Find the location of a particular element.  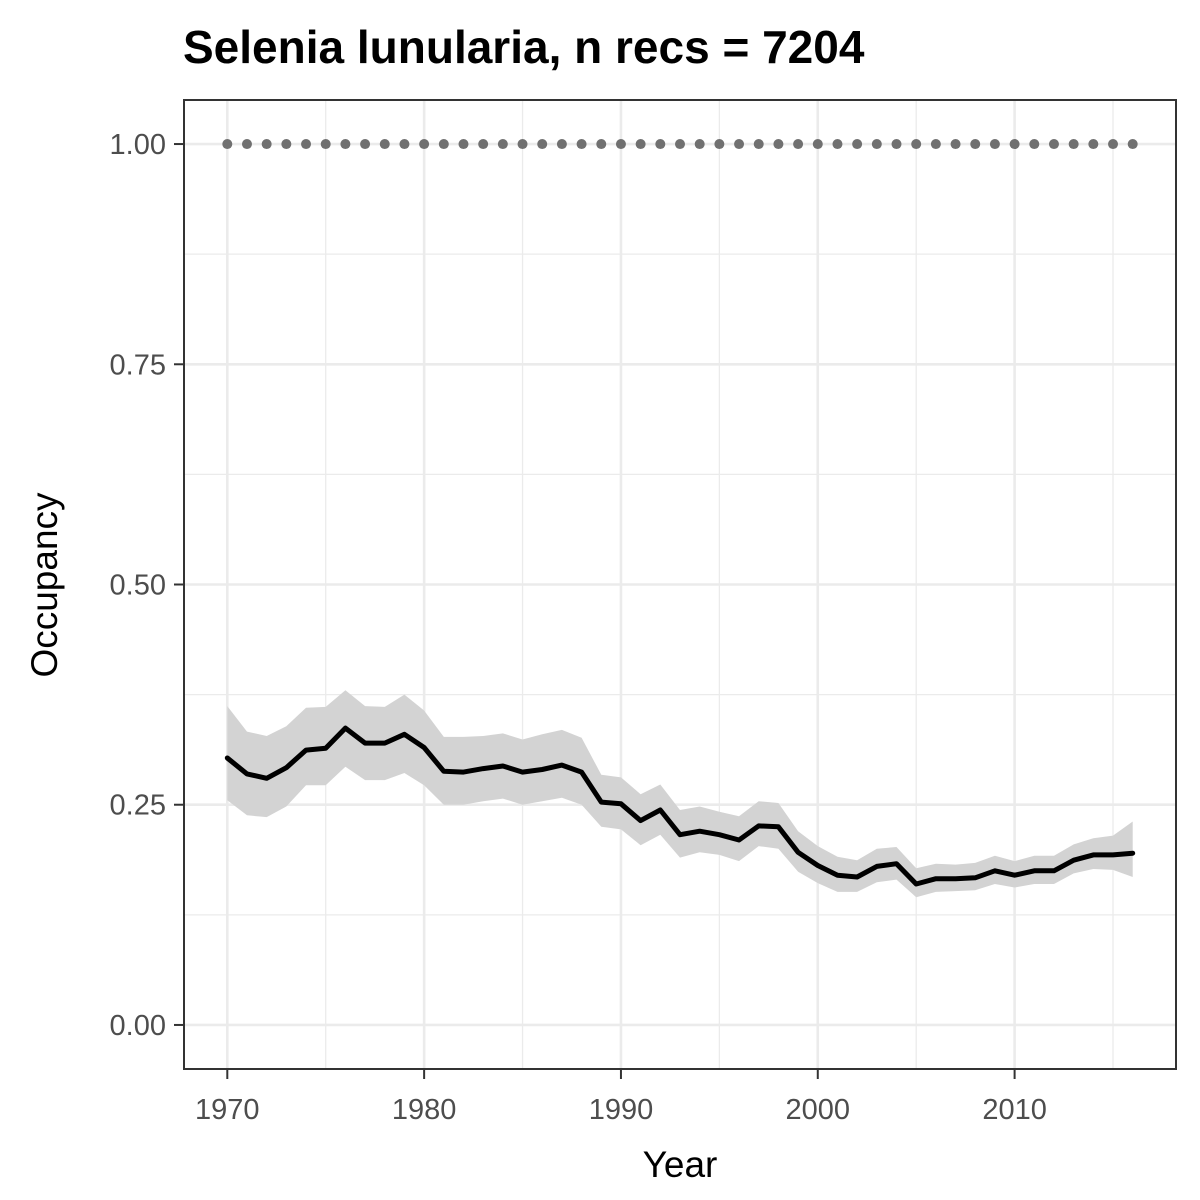

y-axis-title: Occupancy is located at coordinates (44, 585).